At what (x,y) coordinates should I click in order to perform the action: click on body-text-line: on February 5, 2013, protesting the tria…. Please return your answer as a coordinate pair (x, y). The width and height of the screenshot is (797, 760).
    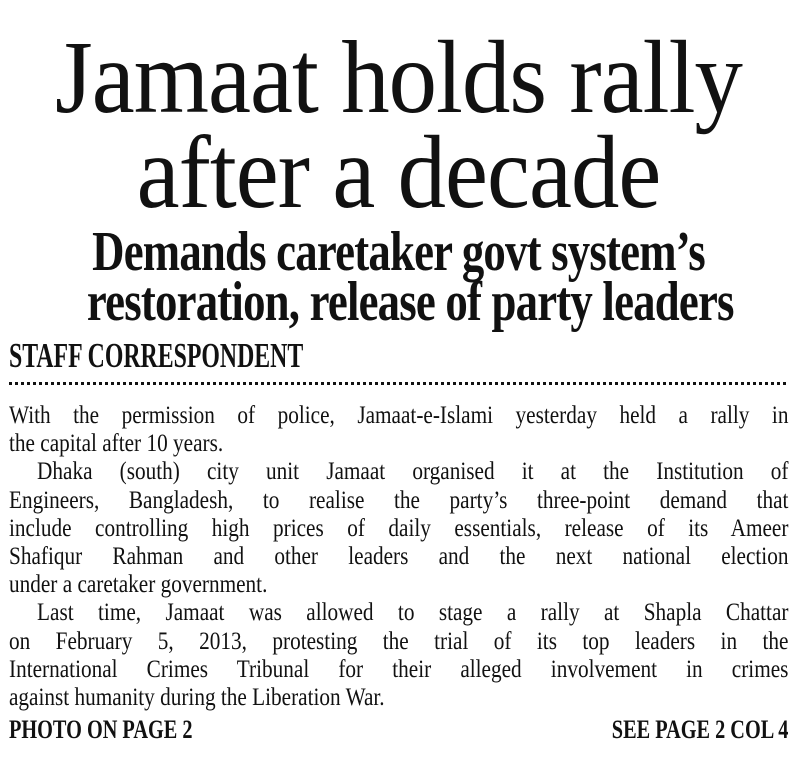
    Looking at the image, I should click on (399, 641).